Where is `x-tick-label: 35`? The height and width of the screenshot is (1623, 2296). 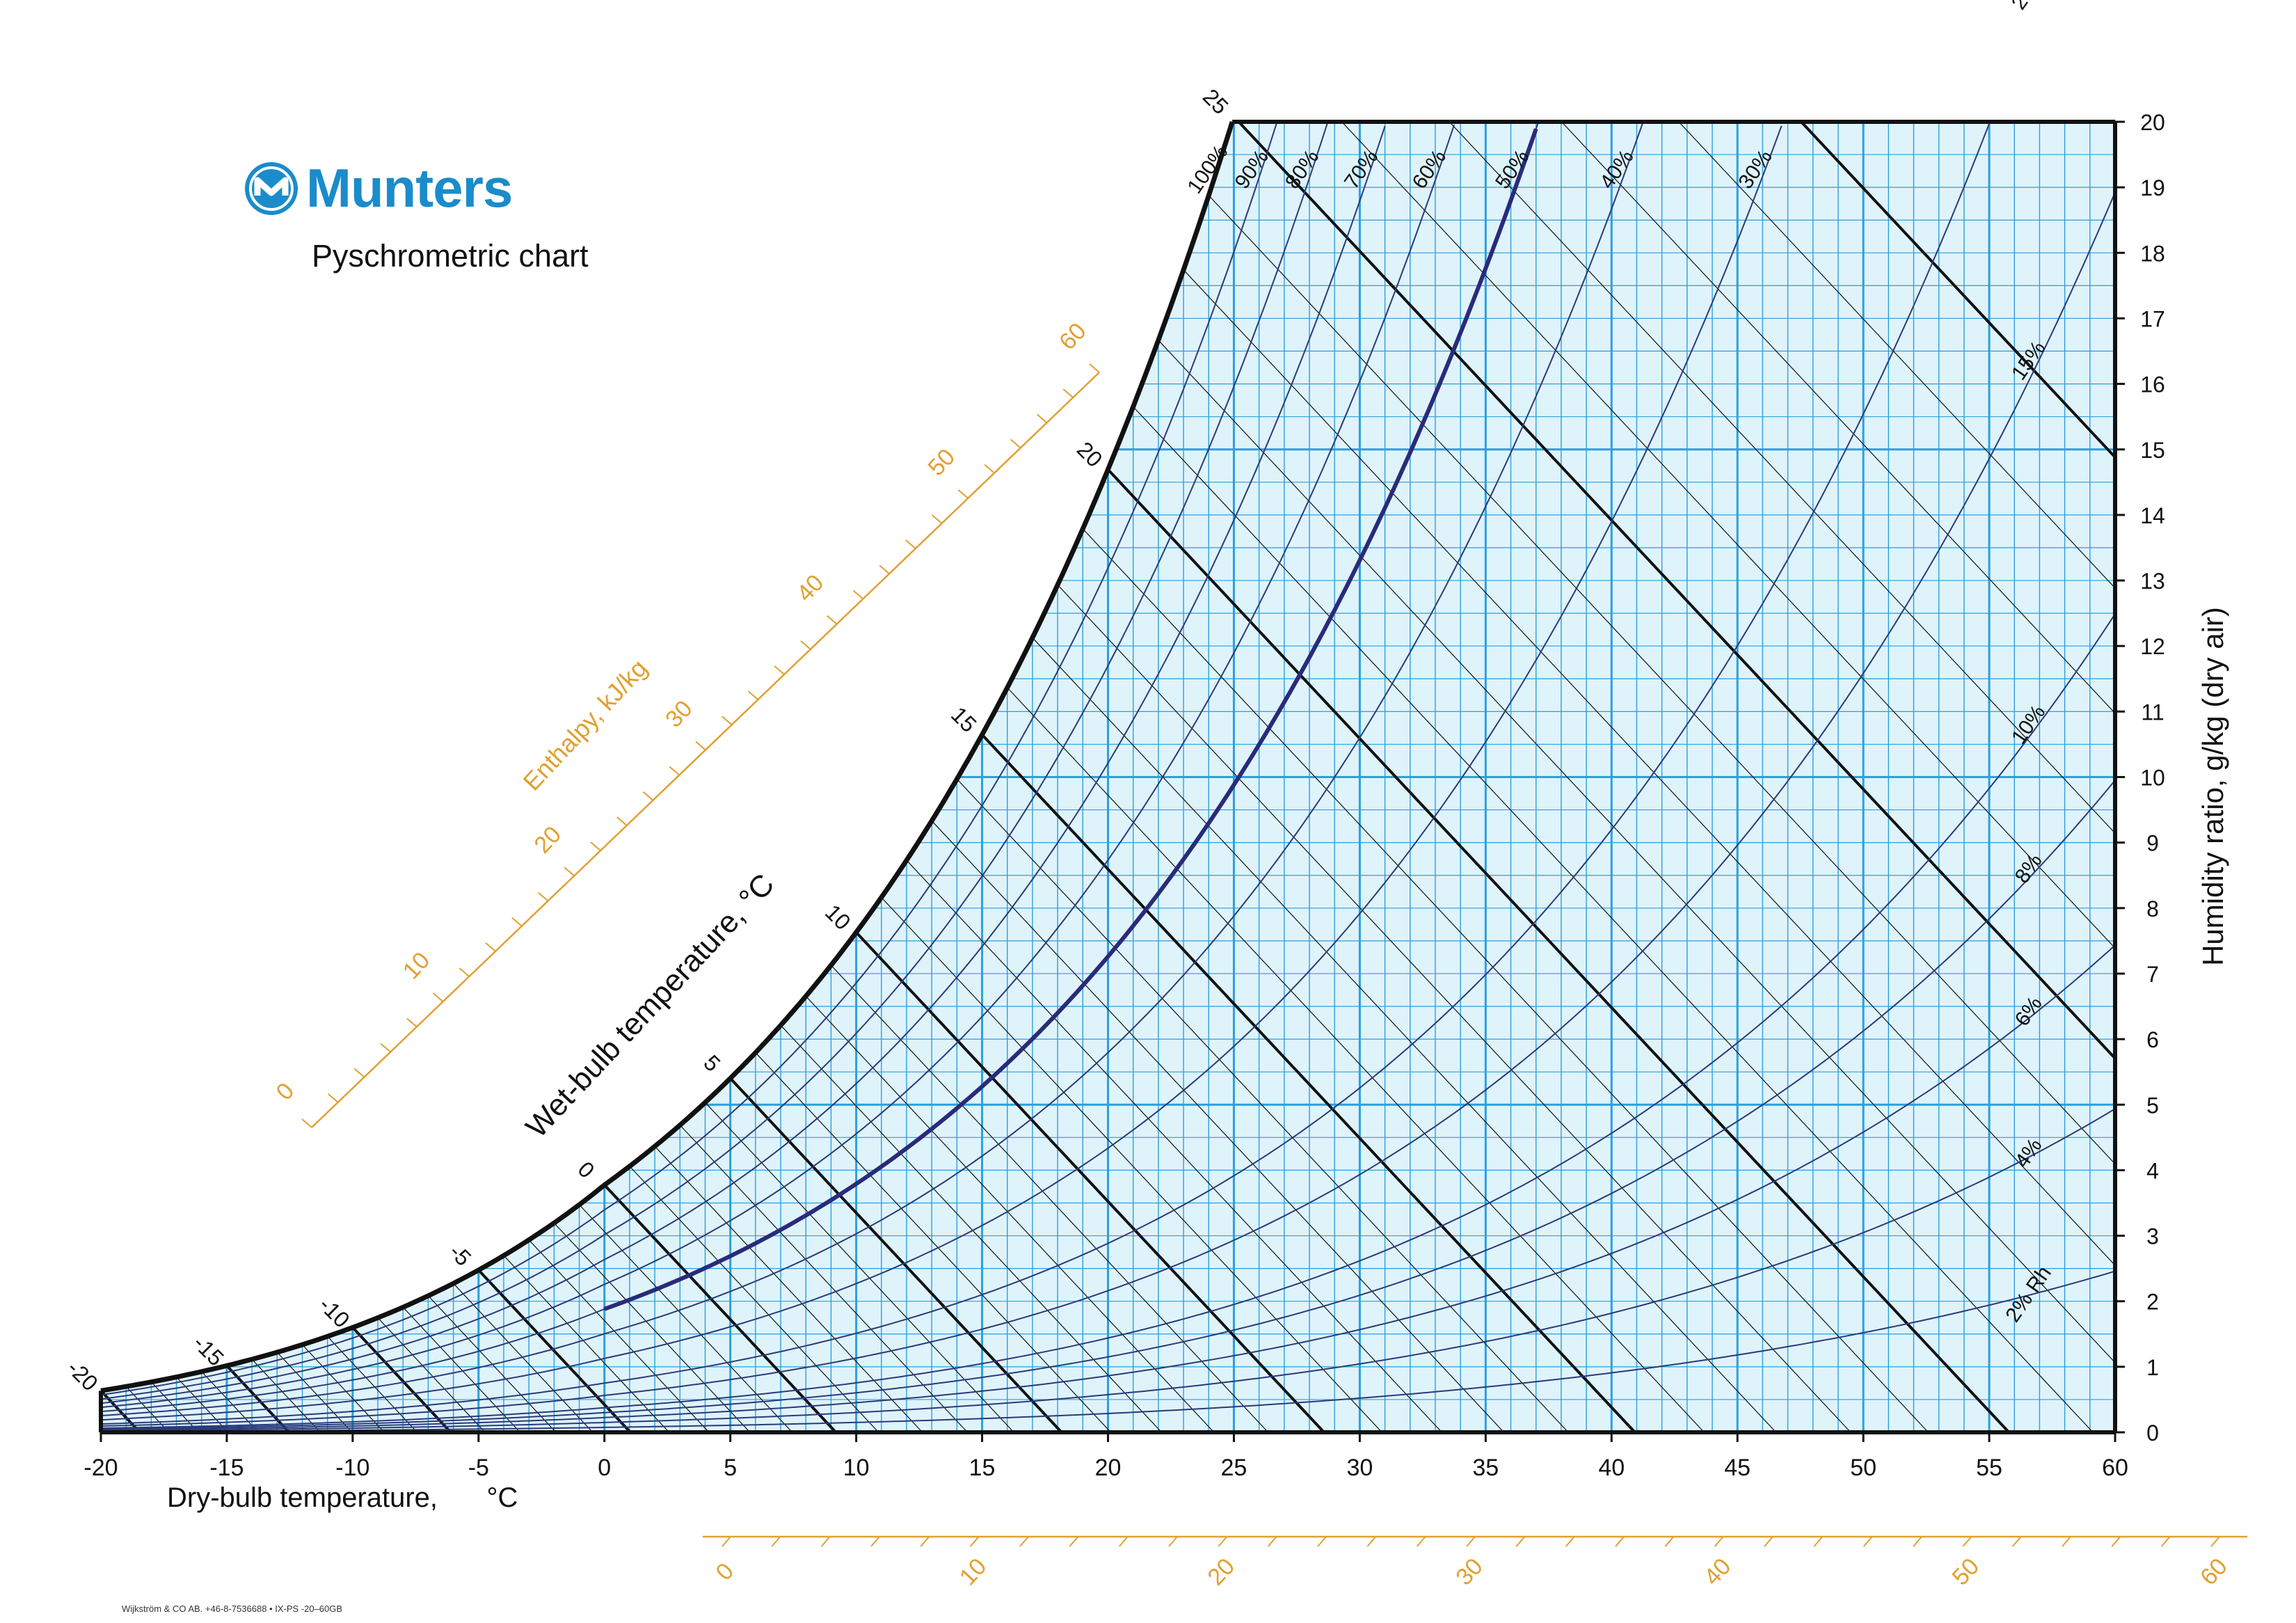 x-tick-label: 35 is located at coordinates (1486, 1468).